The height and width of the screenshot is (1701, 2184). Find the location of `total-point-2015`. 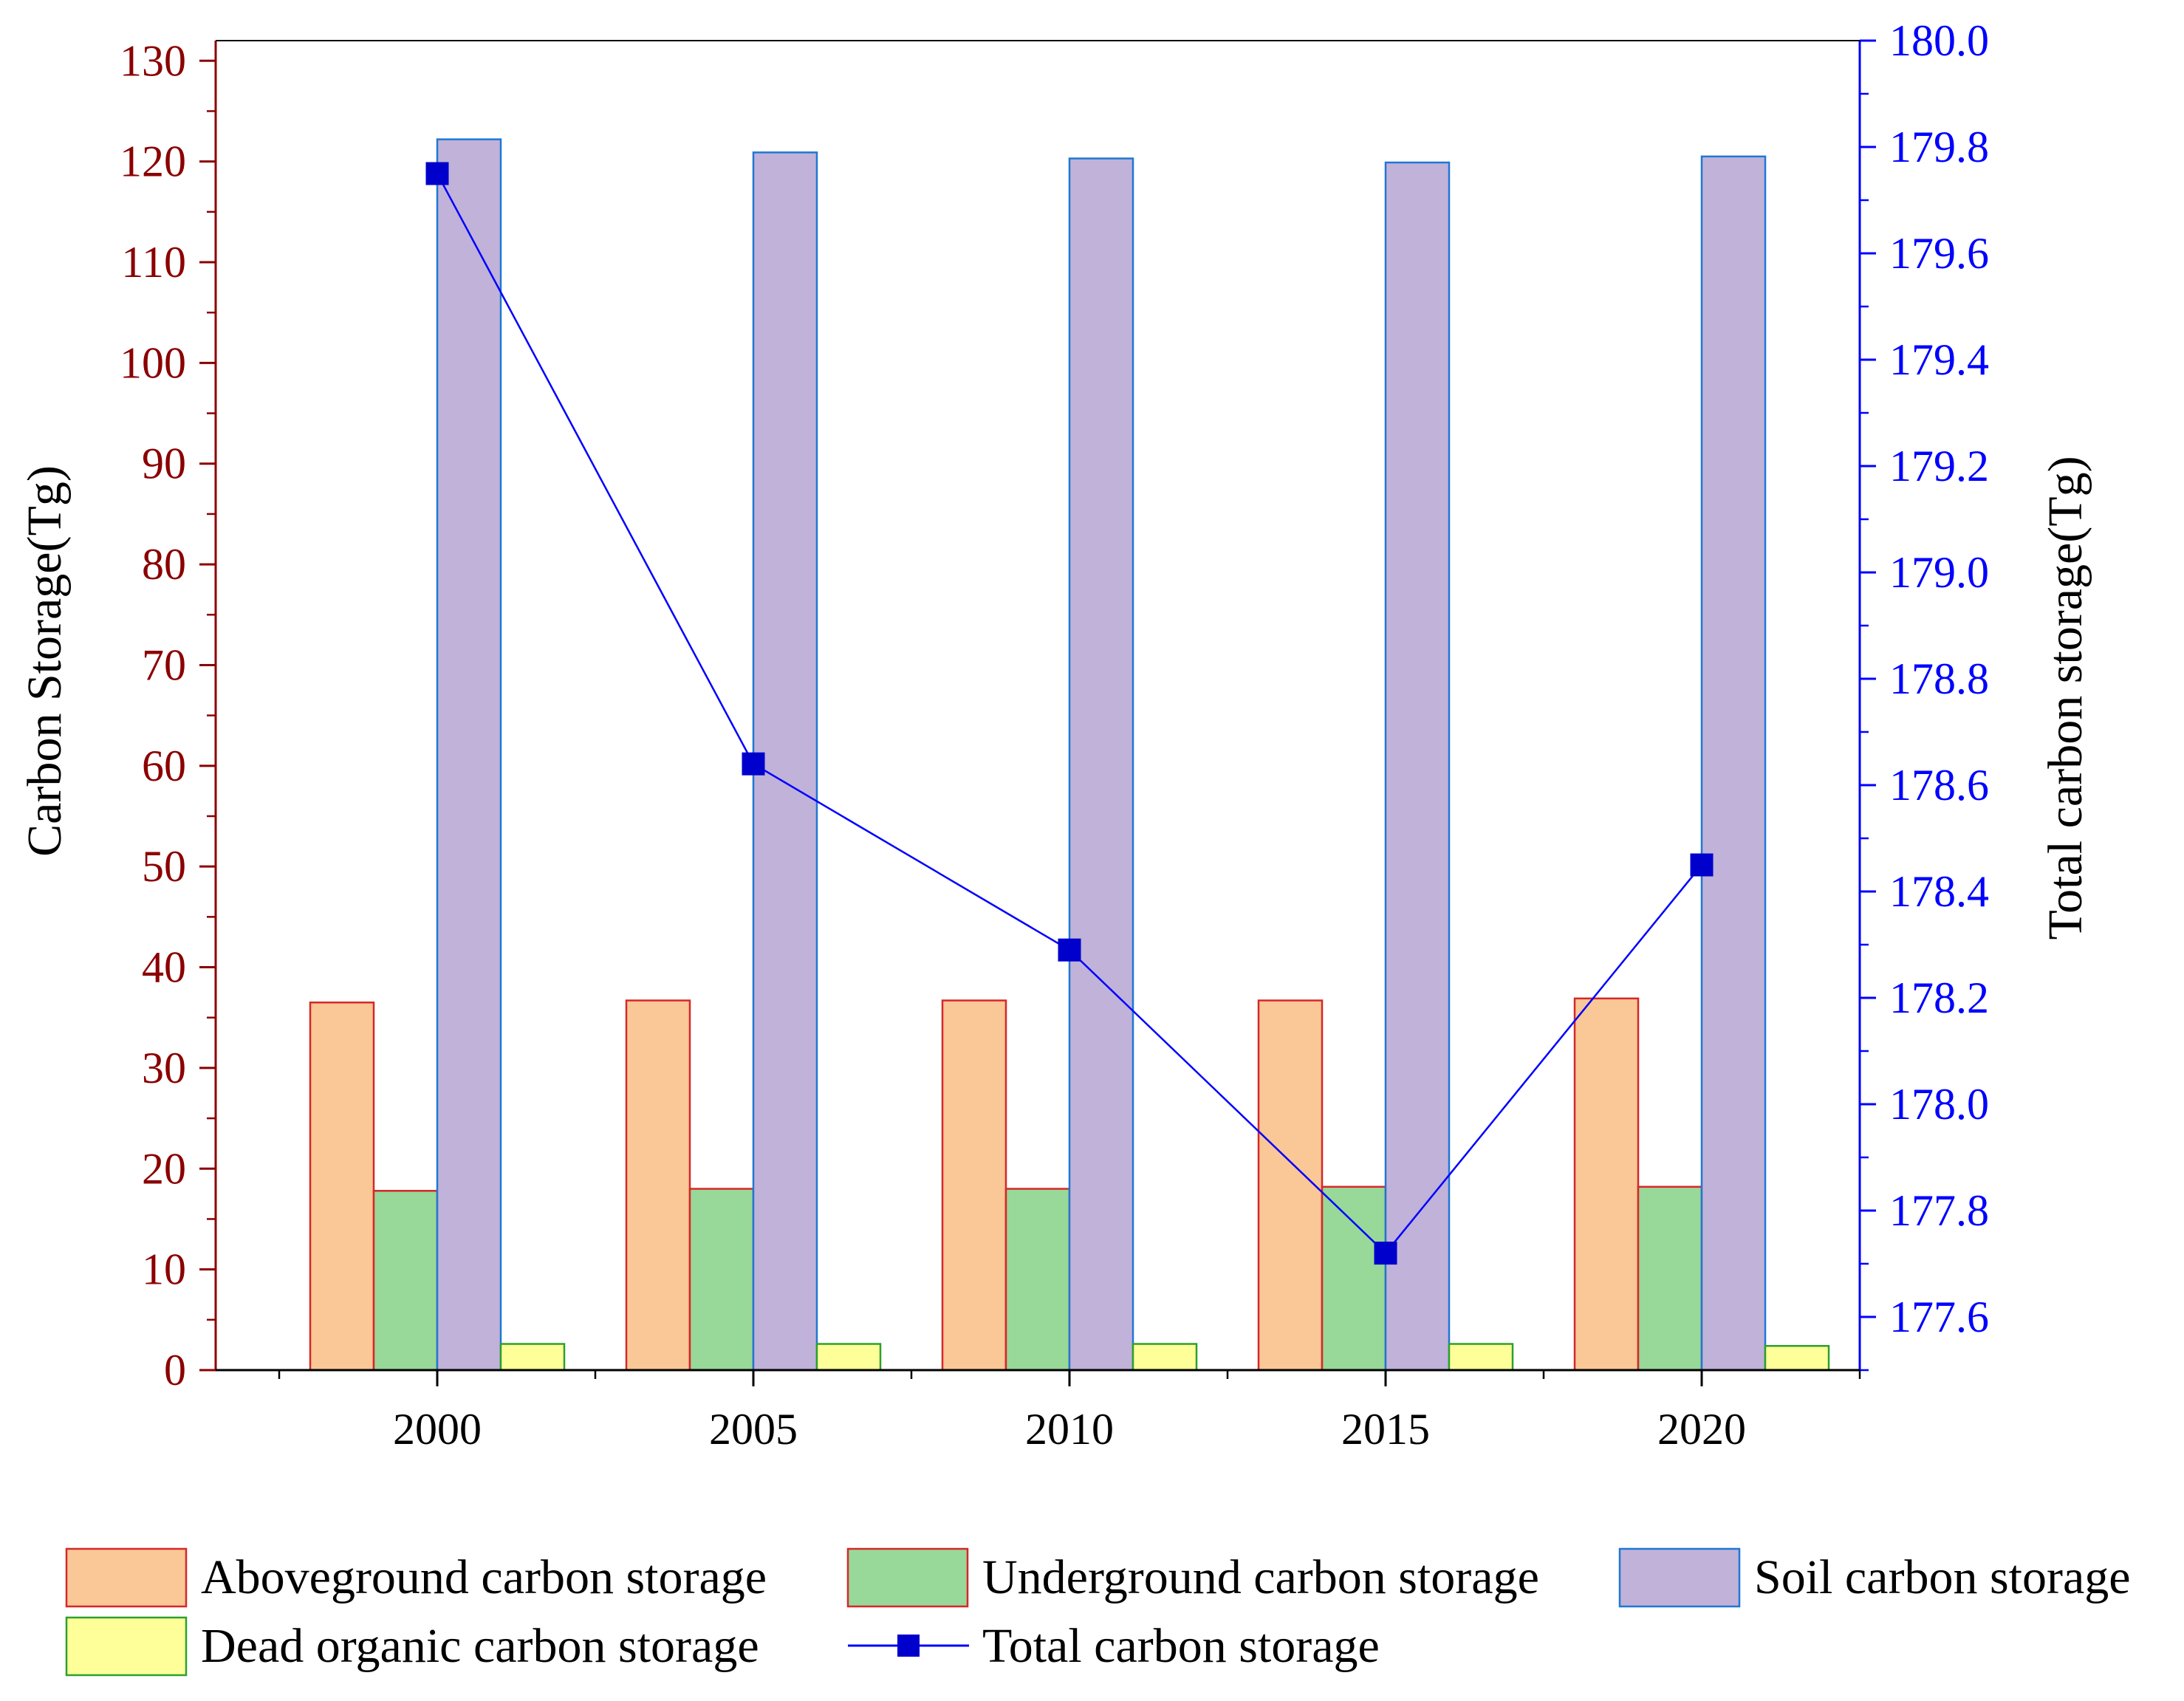

total-point-2015 is located at coordinates (1385, 1253).